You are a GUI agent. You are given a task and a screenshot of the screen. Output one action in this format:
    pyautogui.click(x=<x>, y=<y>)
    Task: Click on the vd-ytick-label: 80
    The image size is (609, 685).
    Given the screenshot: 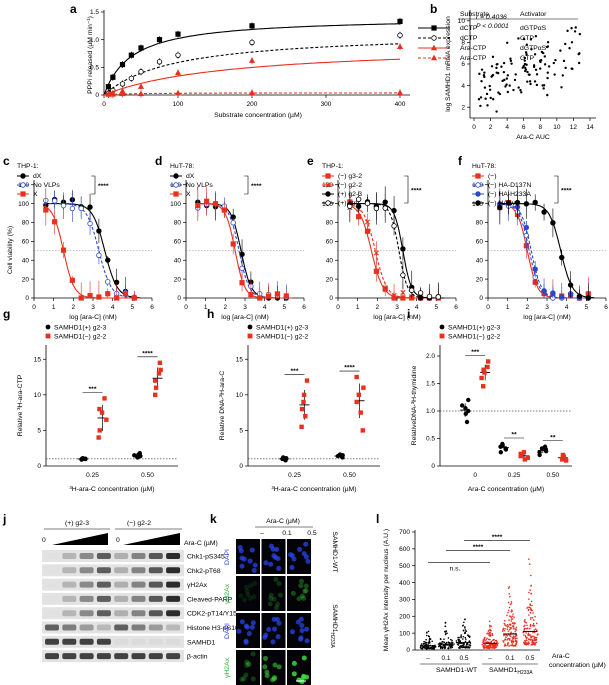 What is the action you would take?
    pyautogui.click(x=178, y=223)
    